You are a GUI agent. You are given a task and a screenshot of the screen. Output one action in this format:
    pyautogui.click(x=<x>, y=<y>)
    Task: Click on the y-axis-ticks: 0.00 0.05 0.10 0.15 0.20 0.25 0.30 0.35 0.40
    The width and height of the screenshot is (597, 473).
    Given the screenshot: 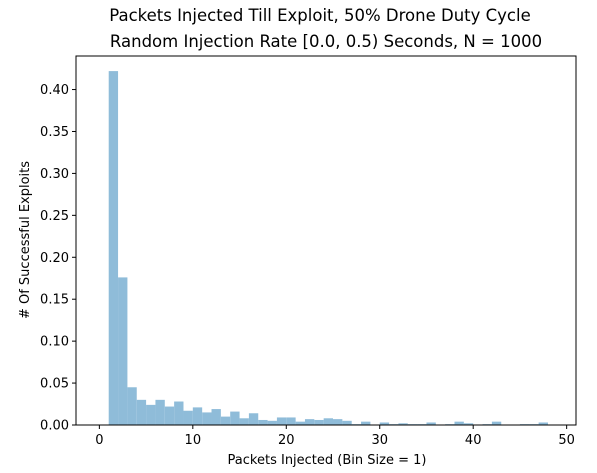 What is the action you would take?
    pyautogui.click(x=58, y=258)
    